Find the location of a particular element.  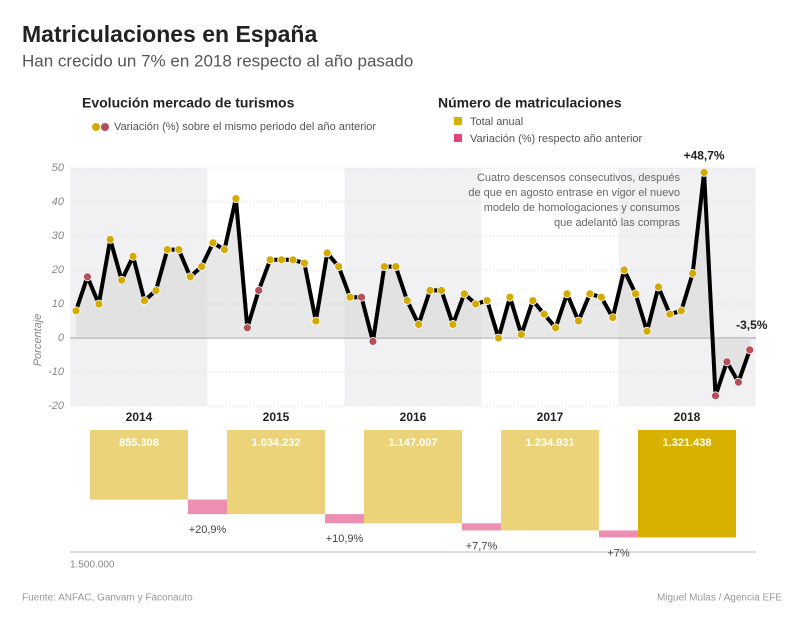

y-tick-label: 0 is located at coordinates (61, 338).